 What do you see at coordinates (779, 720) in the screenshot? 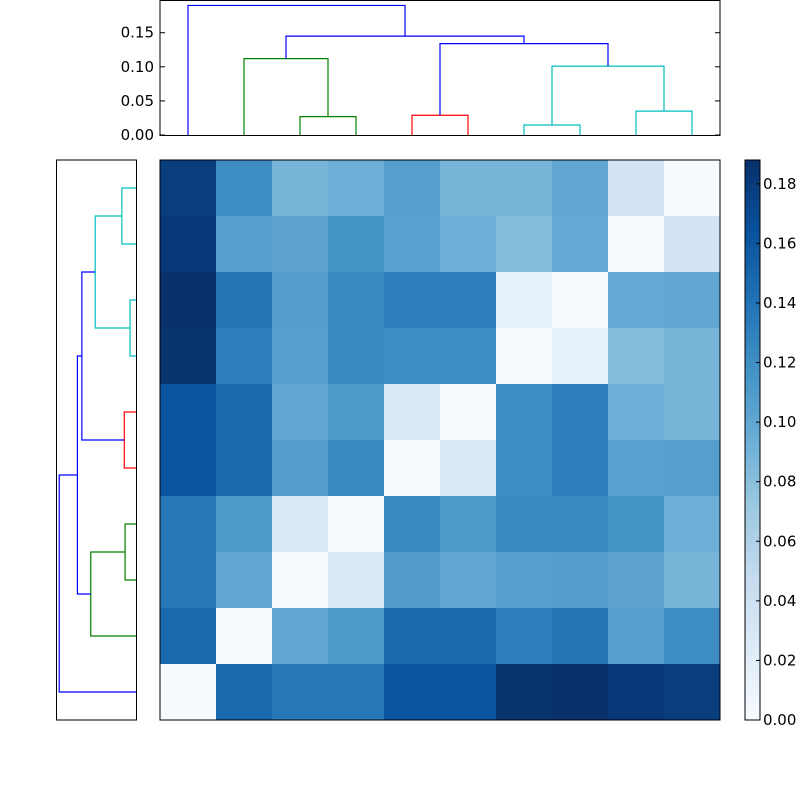
I see `colorbar-tick-label: 0.00` at bounding box center [779, 720].